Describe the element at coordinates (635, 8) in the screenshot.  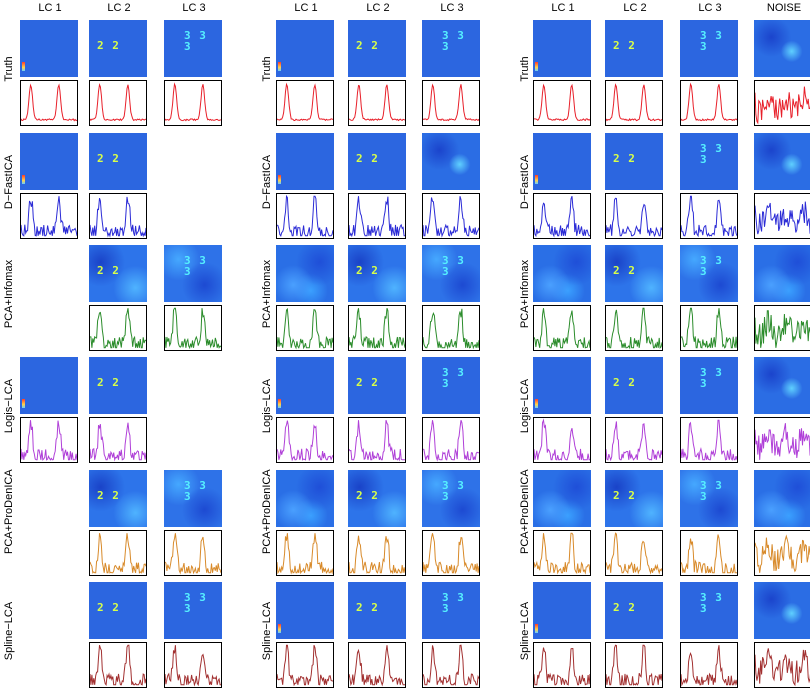
I see `column-header: LC 2` at that location.